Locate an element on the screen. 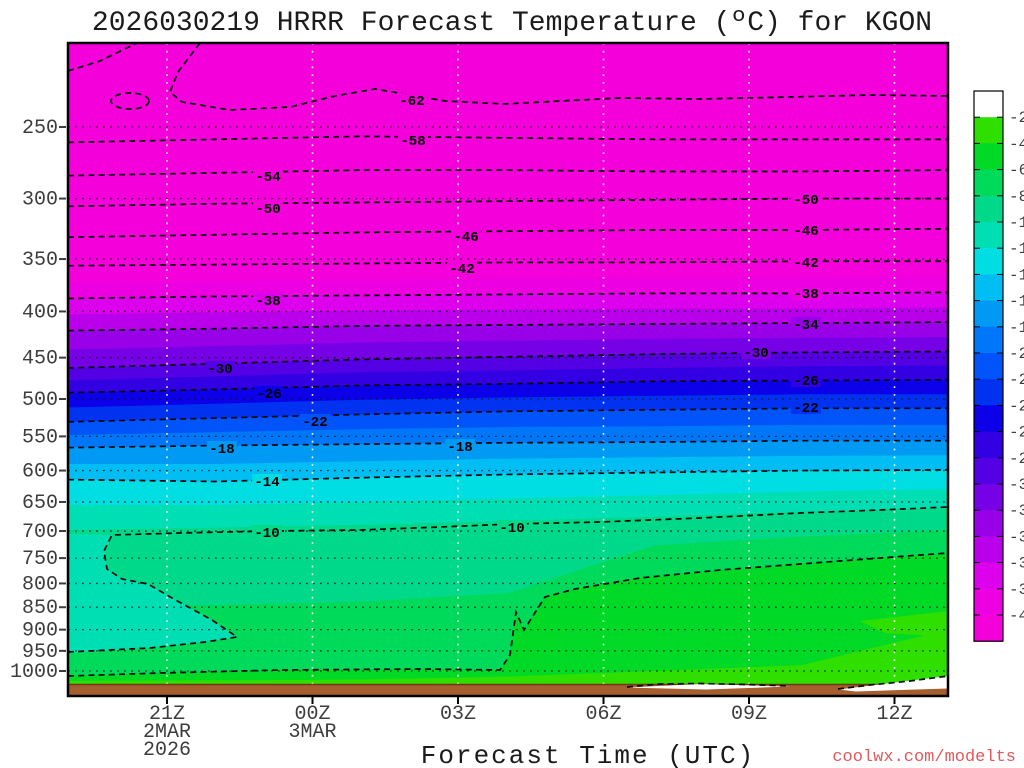 This screenshot has width=1024, height=768. contour--50 is located at coordinates (507, 202).